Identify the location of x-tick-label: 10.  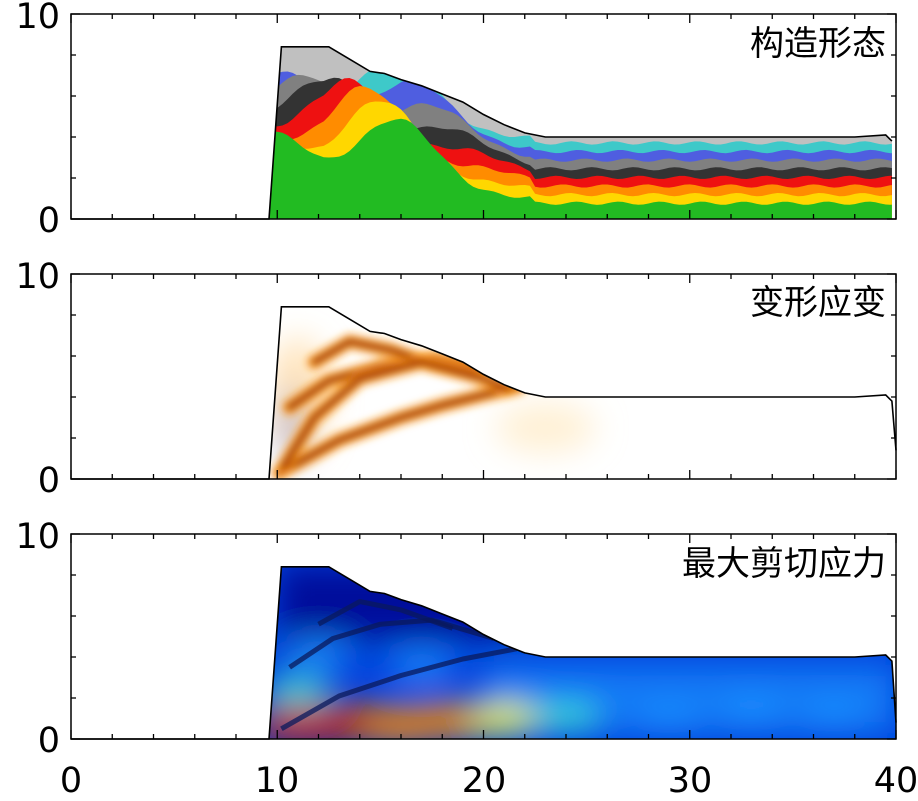
(277, 781).